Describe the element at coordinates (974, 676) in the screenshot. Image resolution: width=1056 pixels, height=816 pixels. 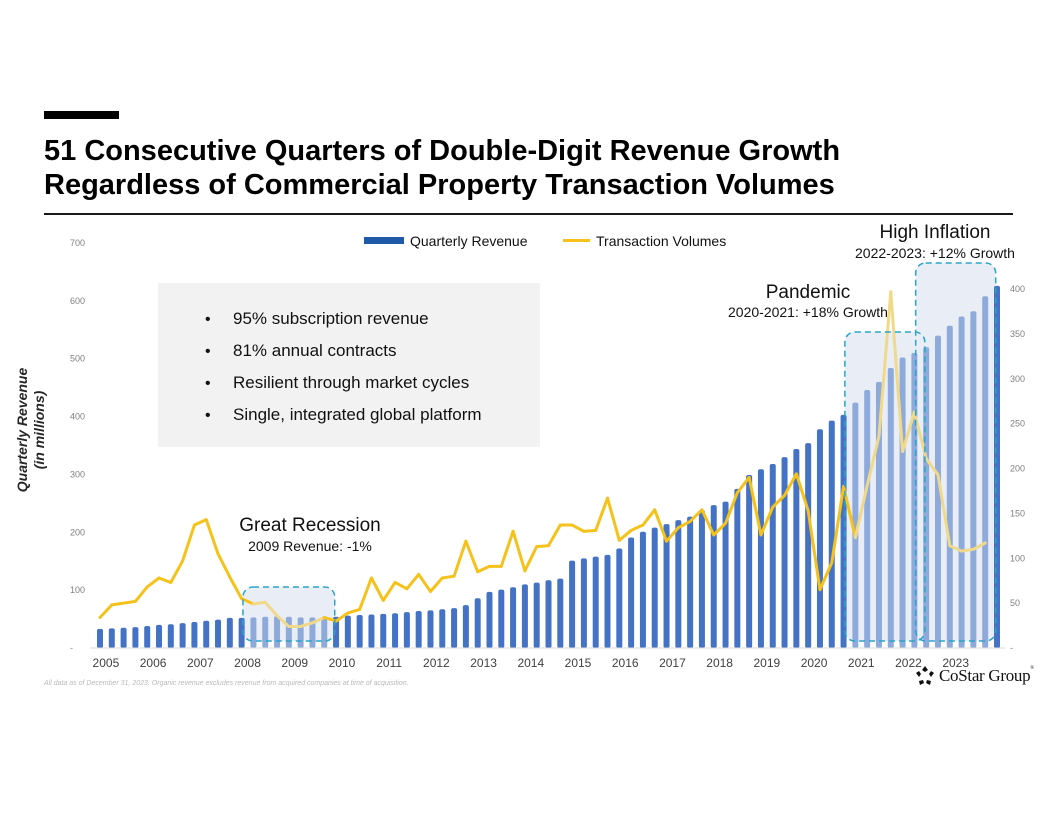
I see `company-logo: CoStar Group®` at that location.